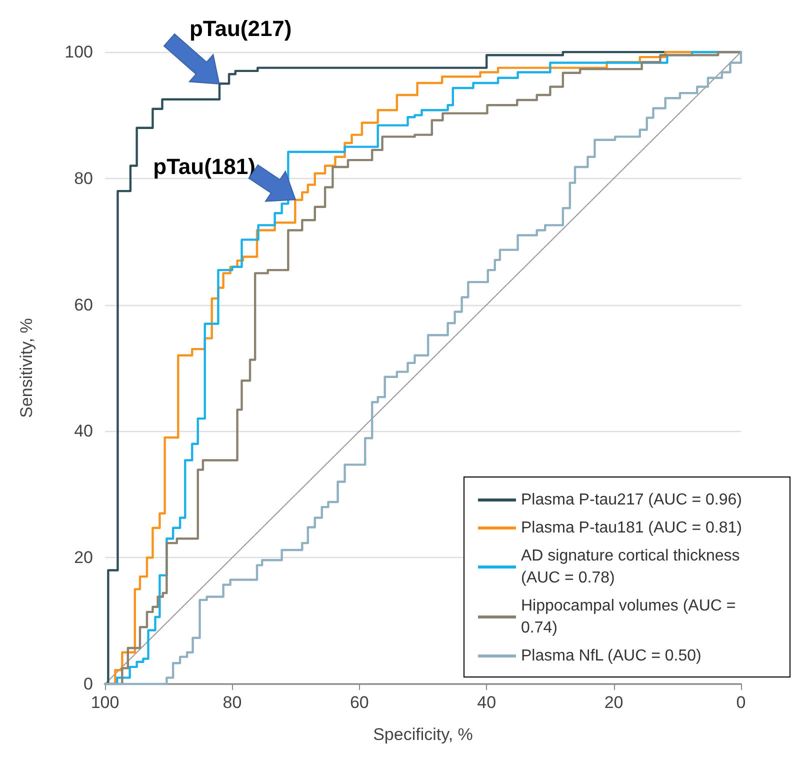  What do you see at coordinates (630, 617) in the screenshot?
I see `legend-label: Hippocampal volumes (AUC = 0.74)` at bounding box center [630, 617].